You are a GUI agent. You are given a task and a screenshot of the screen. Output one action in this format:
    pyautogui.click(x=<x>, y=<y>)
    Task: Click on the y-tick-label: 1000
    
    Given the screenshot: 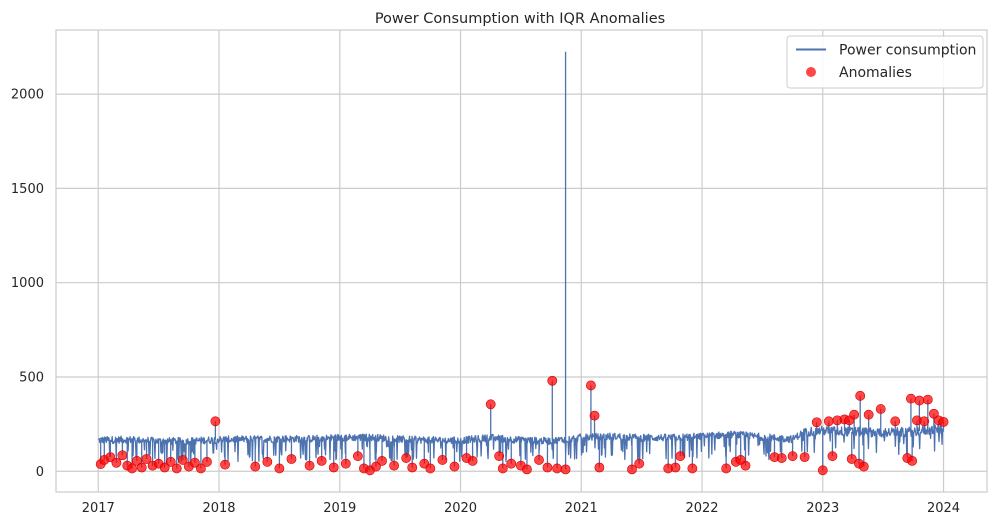 What is the action you would take?
    pyautogui.click(x=27, y=283)
    